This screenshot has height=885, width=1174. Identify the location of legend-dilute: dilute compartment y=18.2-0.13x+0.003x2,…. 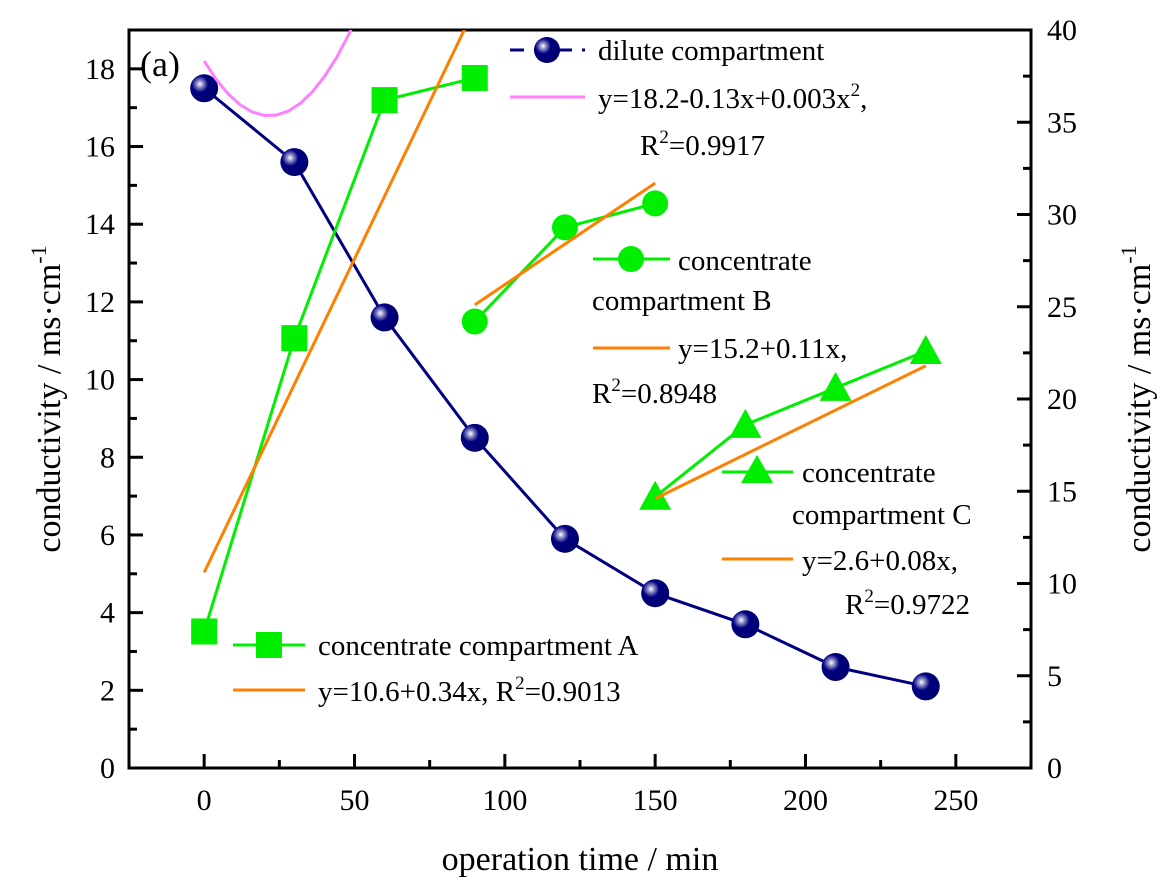
(688, 98).